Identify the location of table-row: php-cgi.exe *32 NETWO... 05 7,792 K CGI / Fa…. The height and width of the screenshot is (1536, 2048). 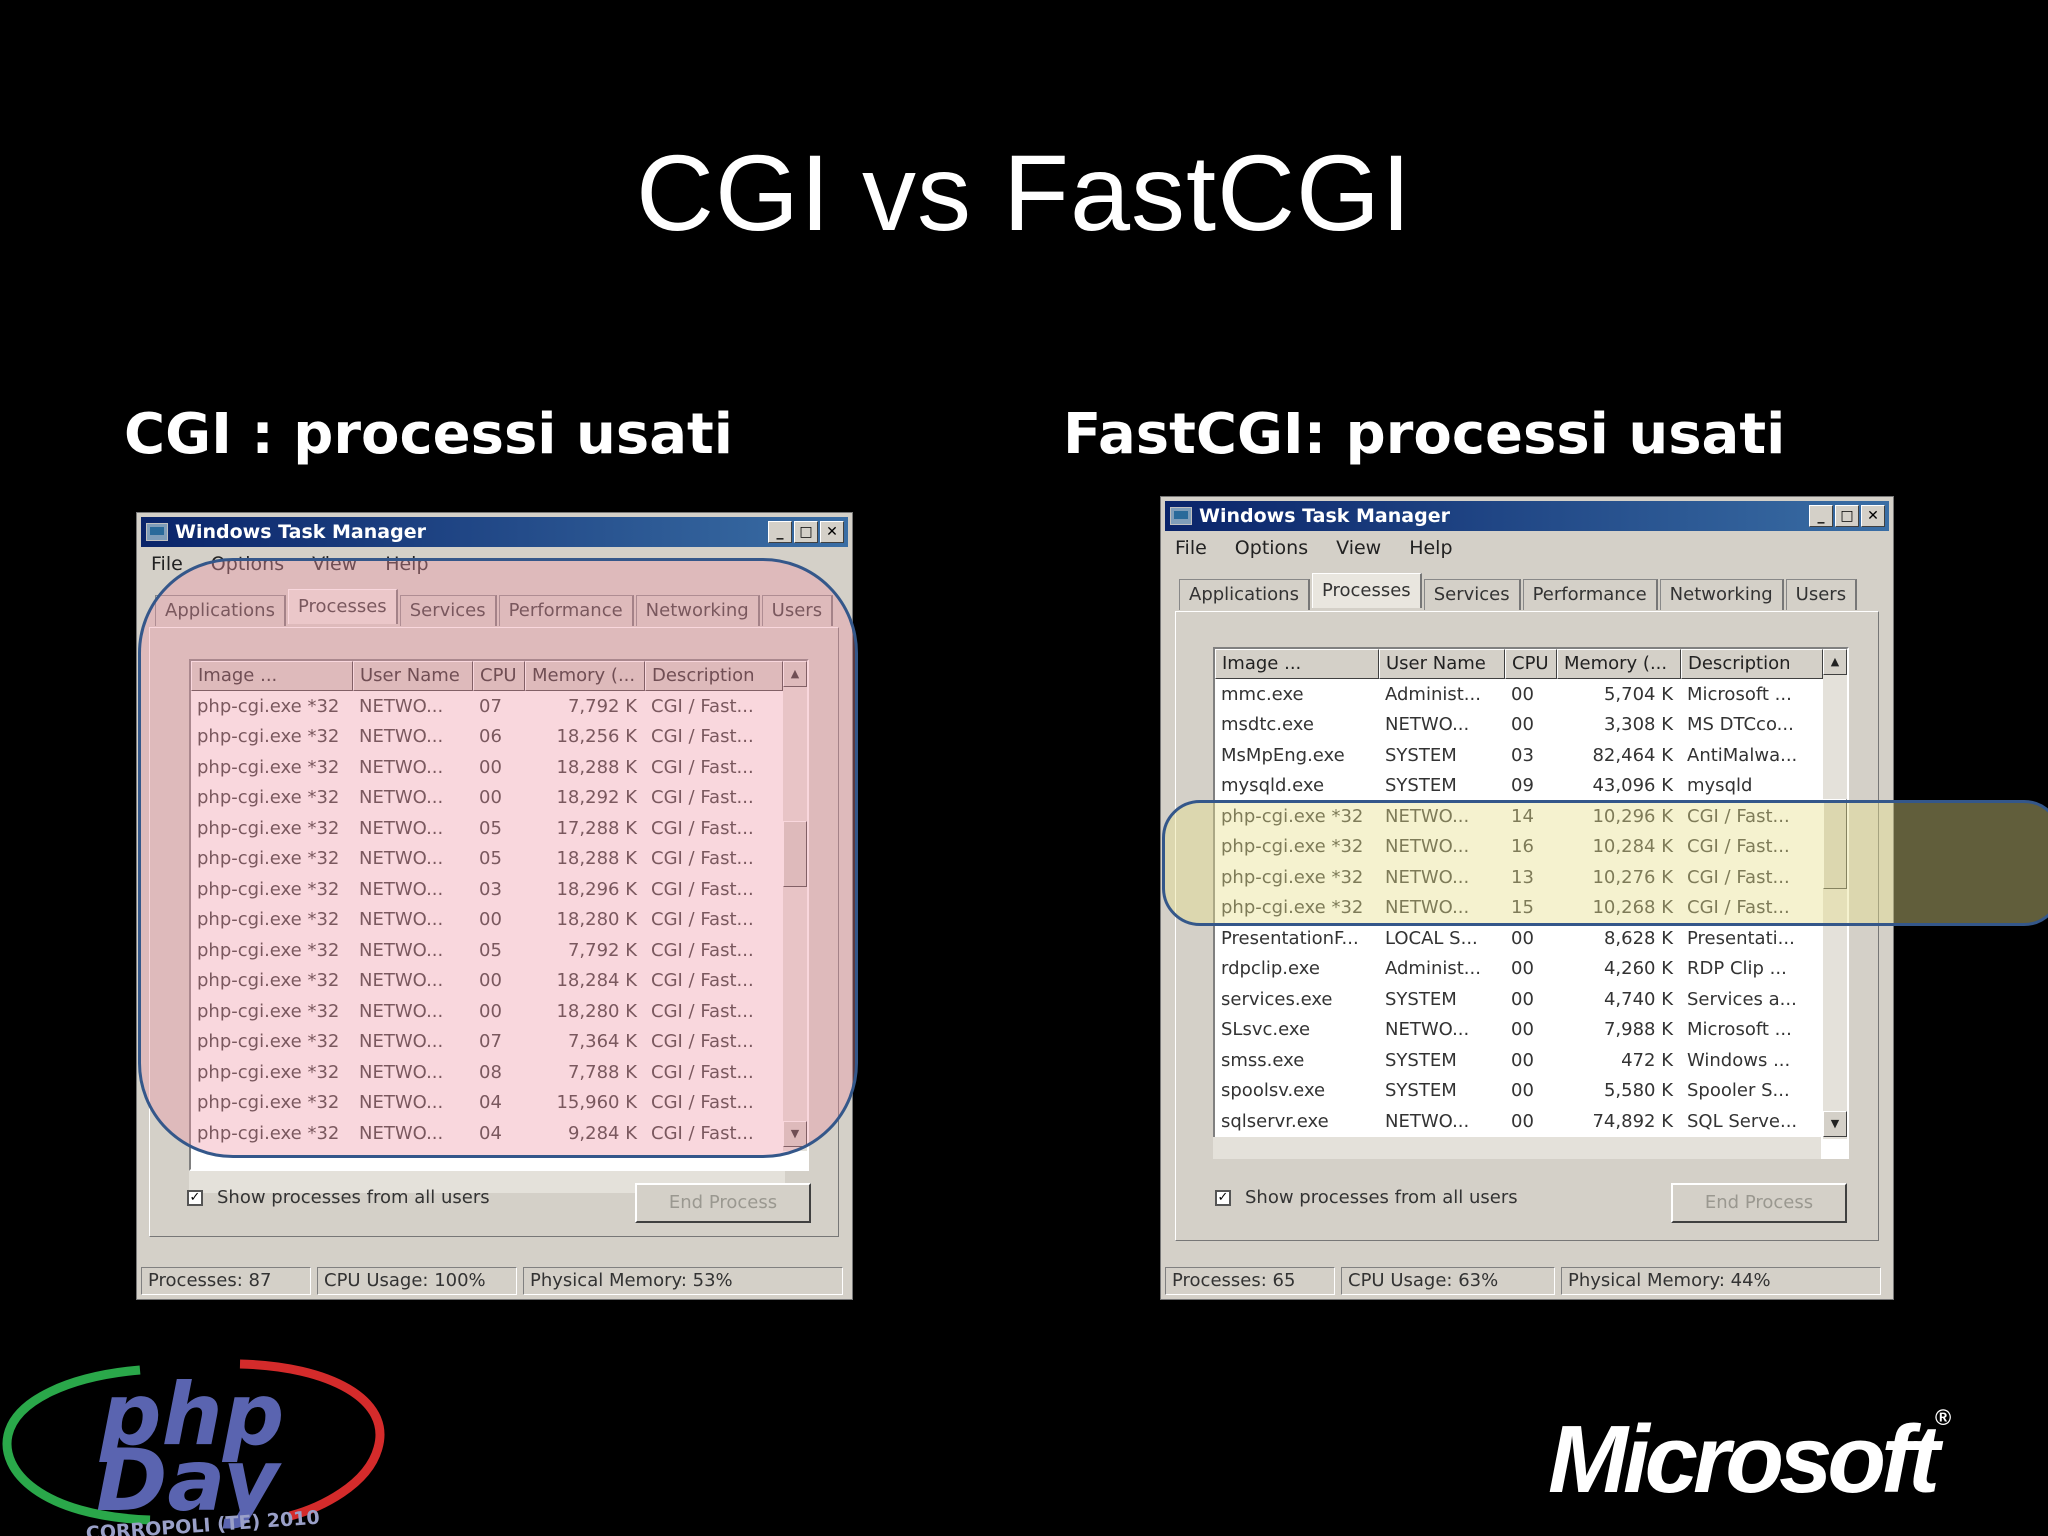
(487, 950).